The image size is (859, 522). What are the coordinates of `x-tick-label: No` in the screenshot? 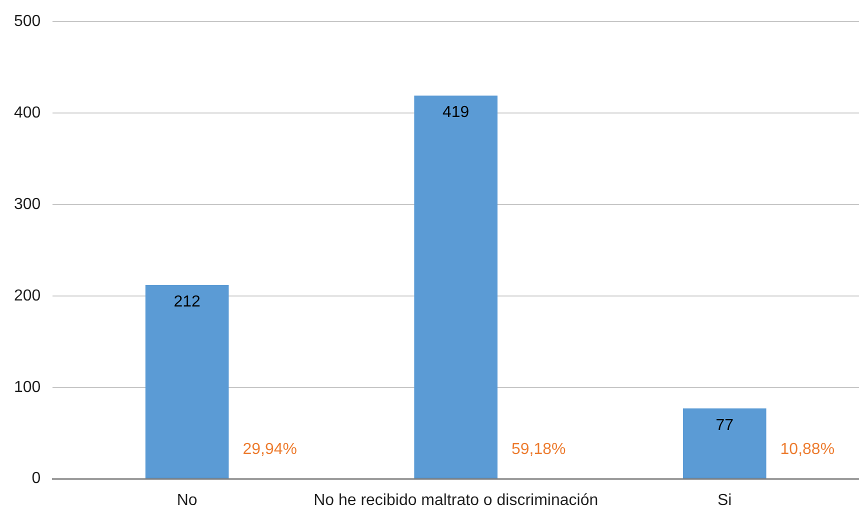 It's located at (187, 500).